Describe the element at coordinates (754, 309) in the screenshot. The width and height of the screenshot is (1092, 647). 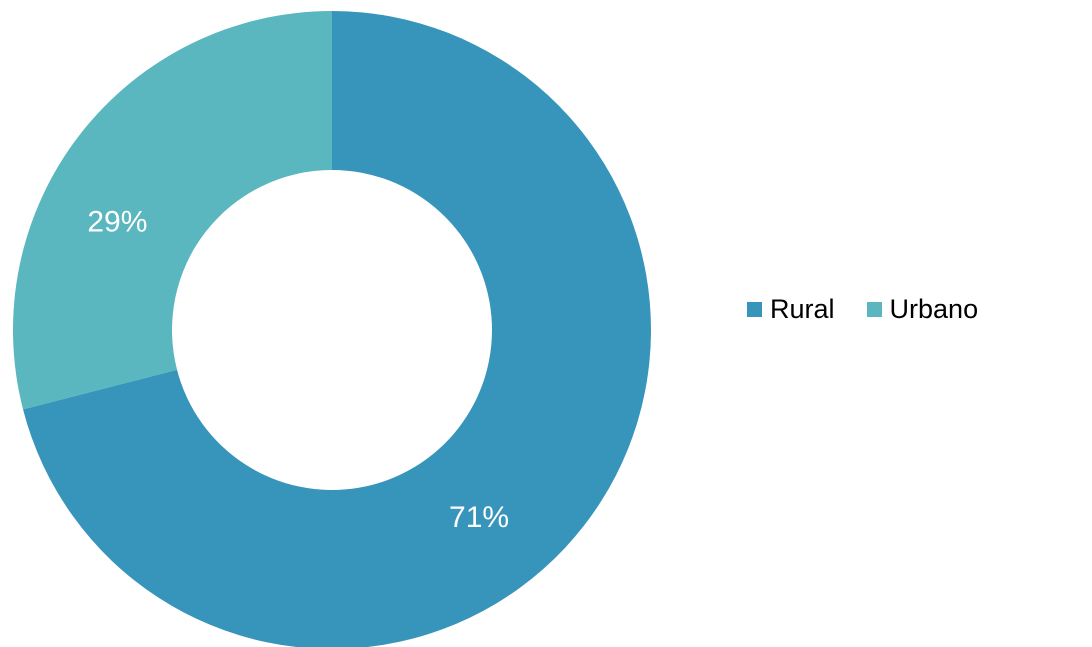
I see `legend-swatch-rural` at that location.